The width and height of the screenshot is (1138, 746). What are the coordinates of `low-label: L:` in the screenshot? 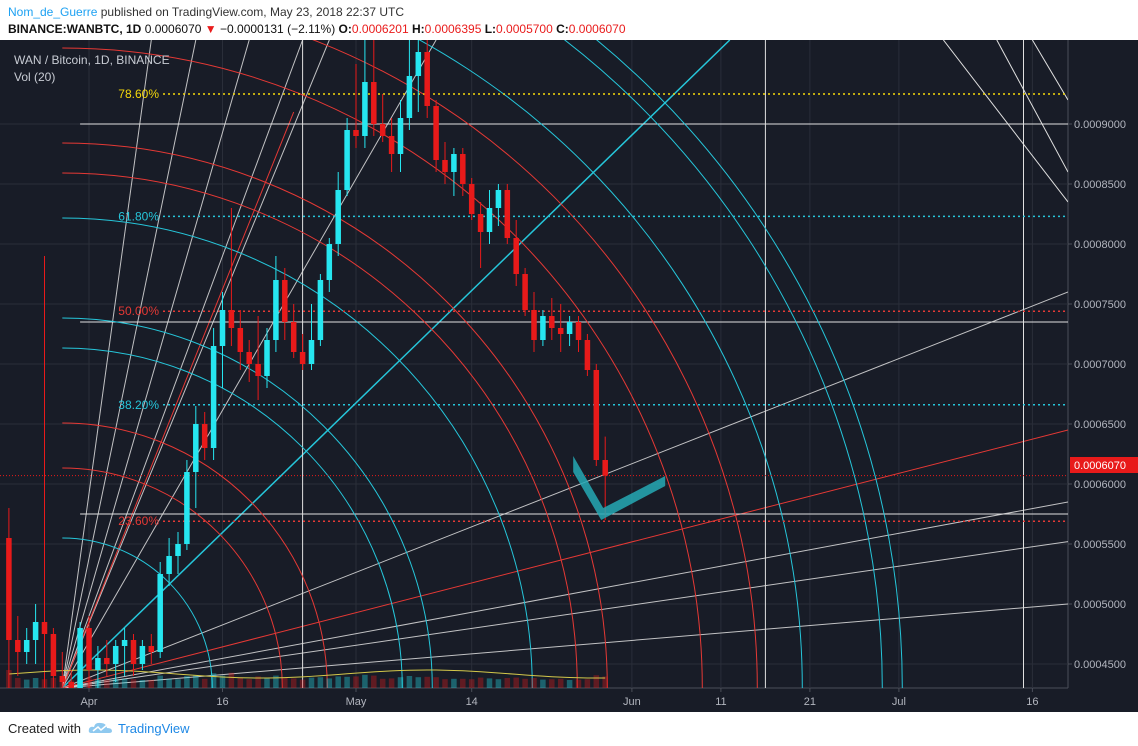 It's located at (490, 29).